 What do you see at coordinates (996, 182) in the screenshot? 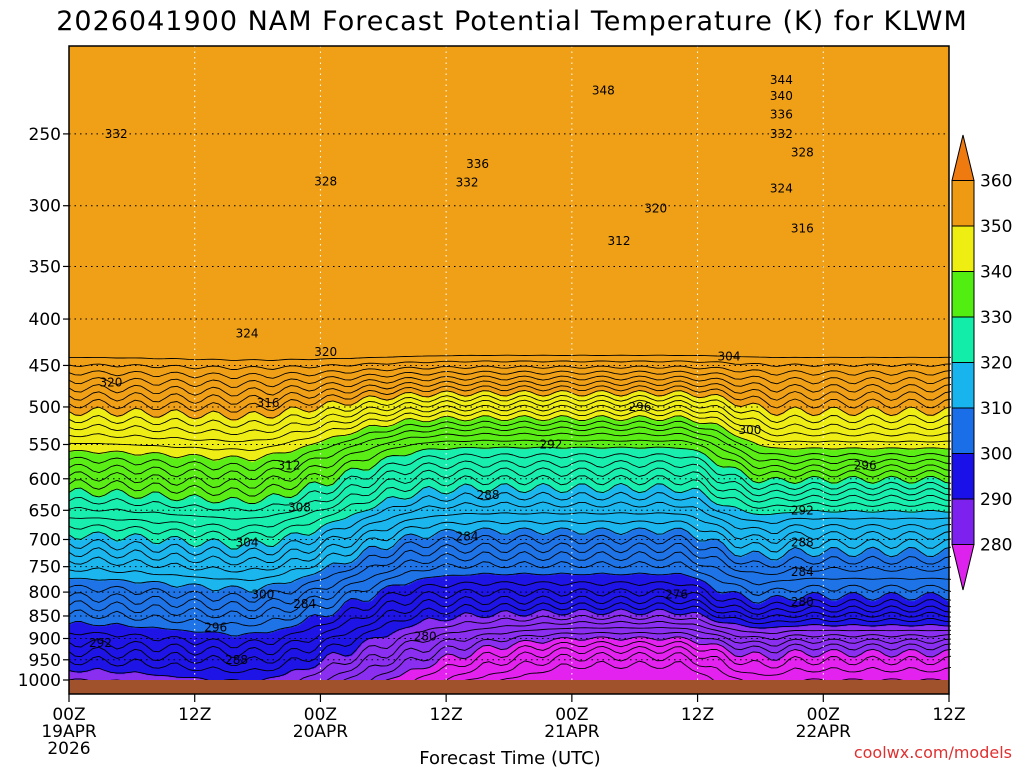
I see `colorbar-label: 360` at bounding box center [996, 182].